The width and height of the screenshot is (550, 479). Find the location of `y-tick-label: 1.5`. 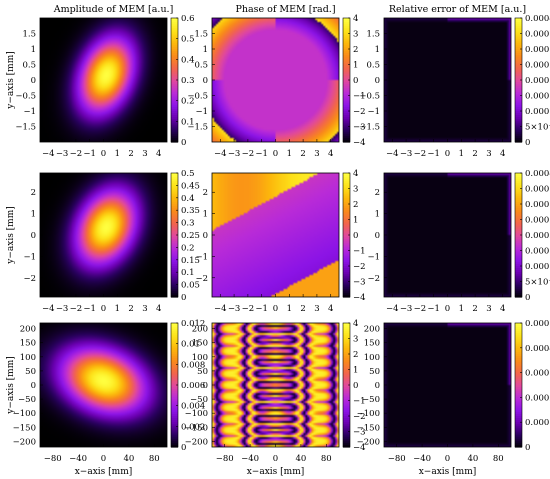

y-tick-label: 1.5 is located at coordinates (201, 35).